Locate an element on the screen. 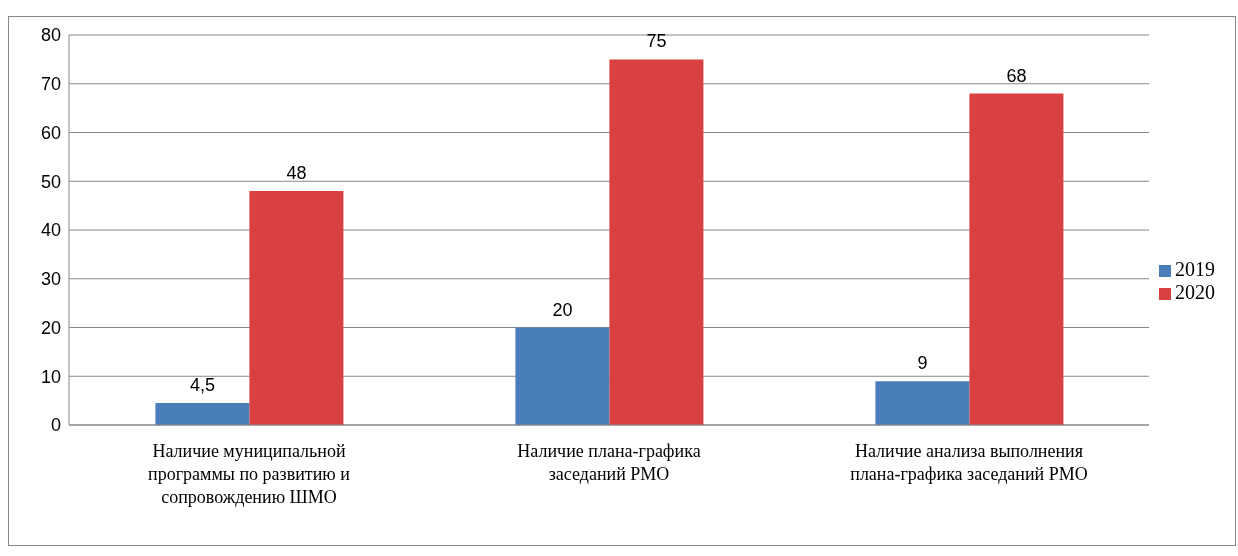 The width and height of the screenshot is (1238, 556). legend-label: 2020 is located at coordinates (1195, 292).